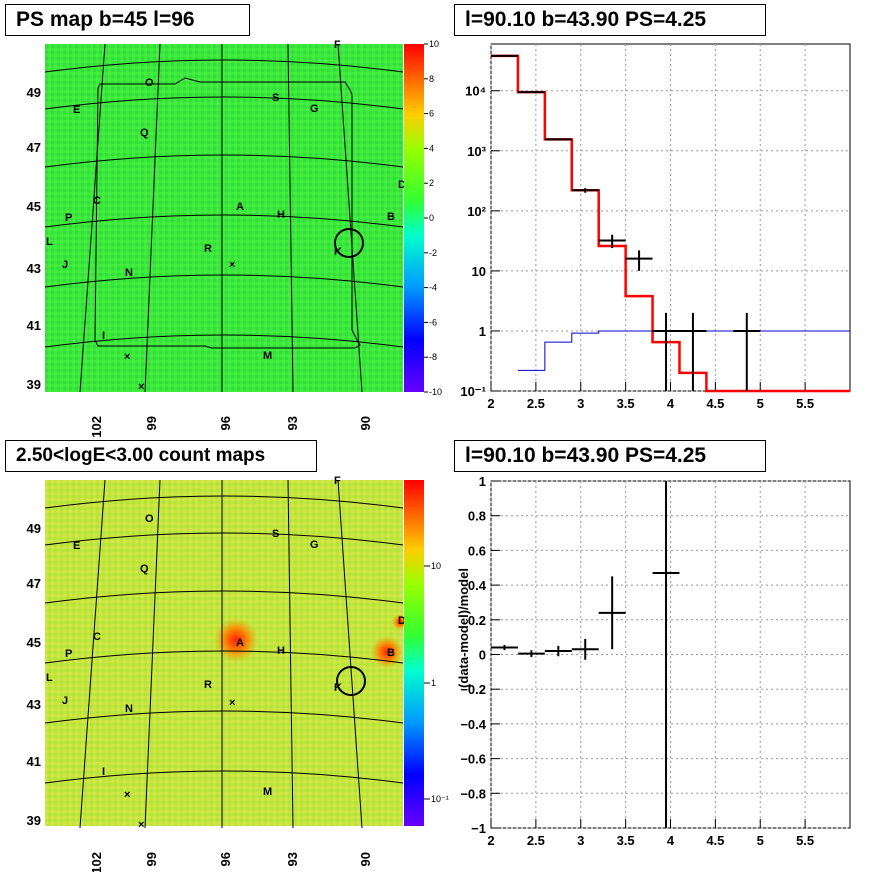 The image size is (896, 872). What do you see at coordinates (715, 840) in the screenshot?
I see `residual-x-tick-label: 4.5` at bounding box center [715, 840].